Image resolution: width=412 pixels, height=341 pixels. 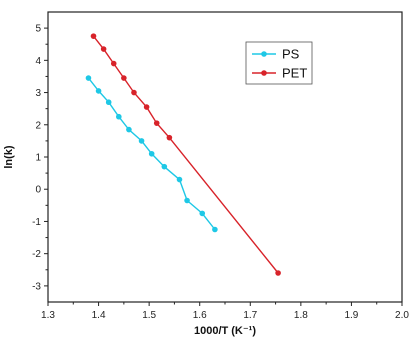 What do you see at coordinates (264, 73) in the screenshot?
I see `legend-marker-pet` at bounding box center [264, 73].